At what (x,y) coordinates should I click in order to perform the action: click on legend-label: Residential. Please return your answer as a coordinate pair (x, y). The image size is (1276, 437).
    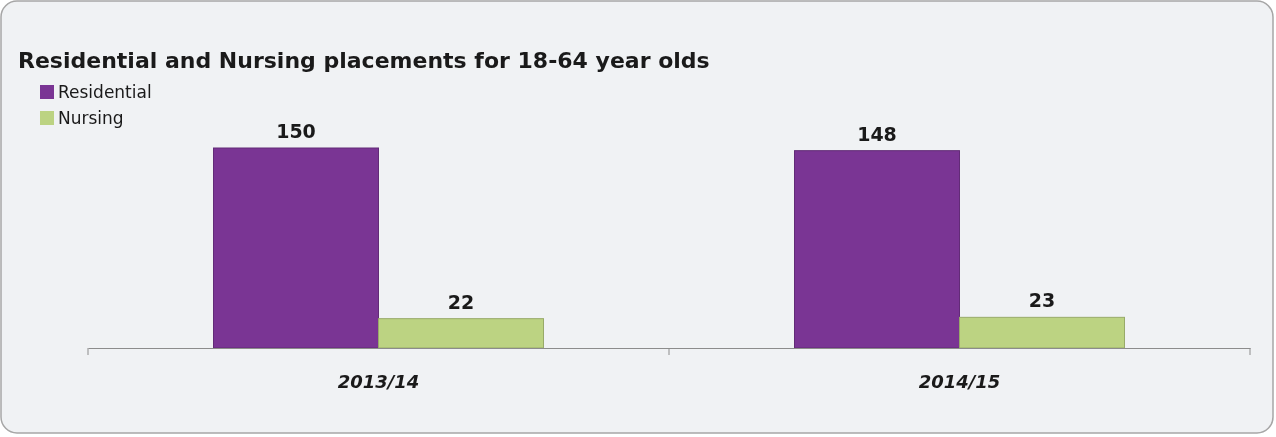
    Looking at the image, I should click on (105, 92).